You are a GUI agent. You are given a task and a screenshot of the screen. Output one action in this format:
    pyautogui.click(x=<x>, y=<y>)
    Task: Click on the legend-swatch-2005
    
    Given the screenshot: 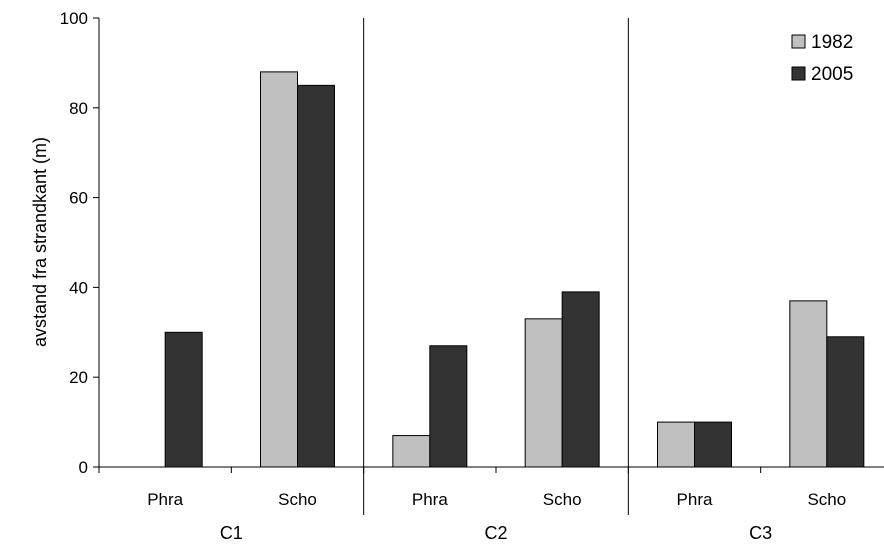 What is the action you would take?
    pyautogui.click(x=798, y=73)
    